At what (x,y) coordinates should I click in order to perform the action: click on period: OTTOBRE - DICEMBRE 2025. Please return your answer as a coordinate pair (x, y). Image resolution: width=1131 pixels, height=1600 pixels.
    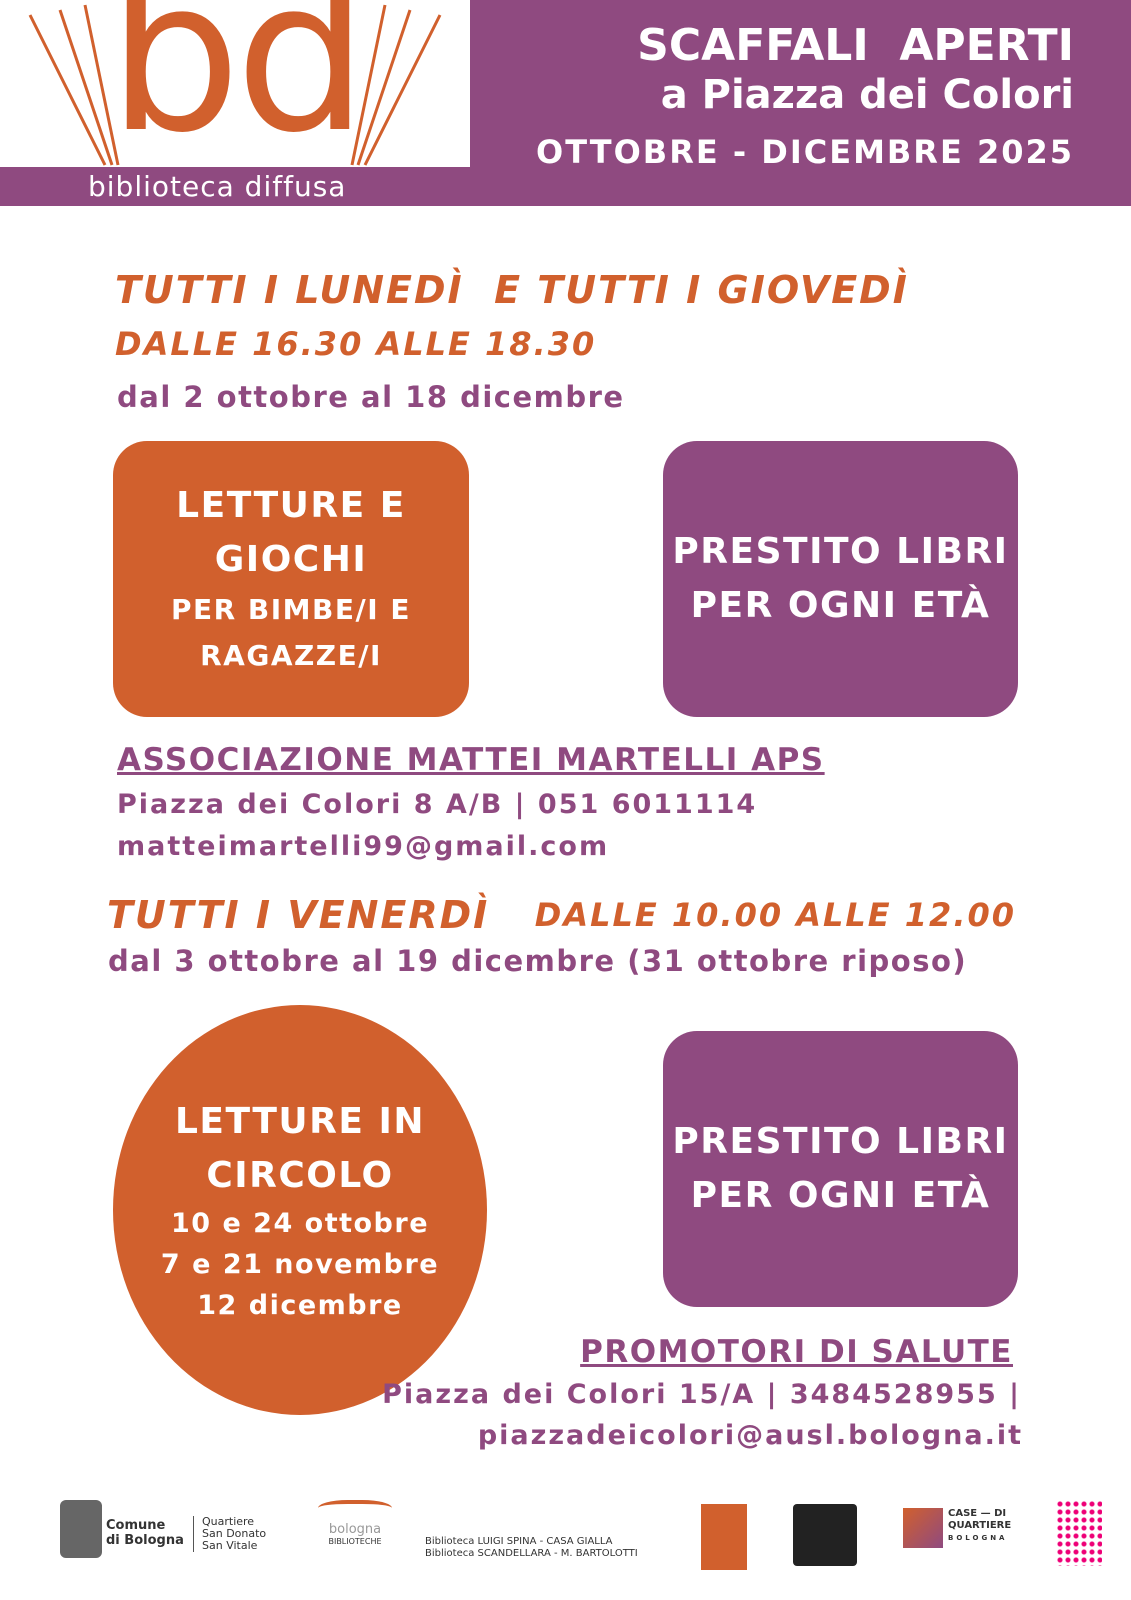
    Looking at the image, I should click on (805, 152).